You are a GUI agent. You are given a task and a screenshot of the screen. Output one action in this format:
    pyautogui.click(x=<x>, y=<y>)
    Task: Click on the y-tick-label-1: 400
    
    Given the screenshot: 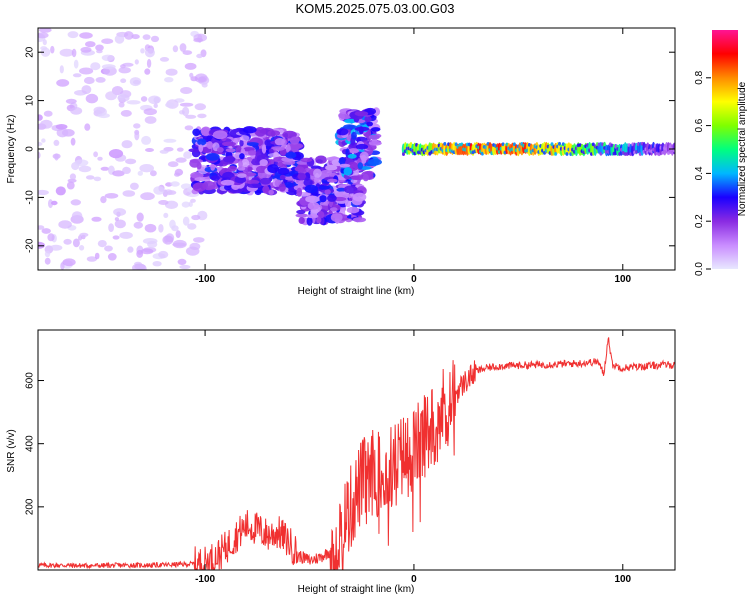 What is the action you would take?
    pyautogui.click(x=30, y=443)
    